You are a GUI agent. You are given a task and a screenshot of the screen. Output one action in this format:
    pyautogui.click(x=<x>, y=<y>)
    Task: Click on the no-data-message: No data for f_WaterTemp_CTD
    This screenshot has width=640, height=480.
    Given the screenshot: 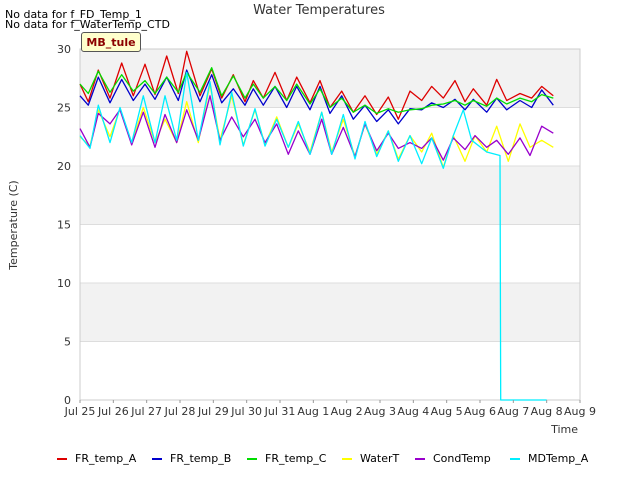 What is the action you would take?
    pyautogui.click(x=87, y=24)
    